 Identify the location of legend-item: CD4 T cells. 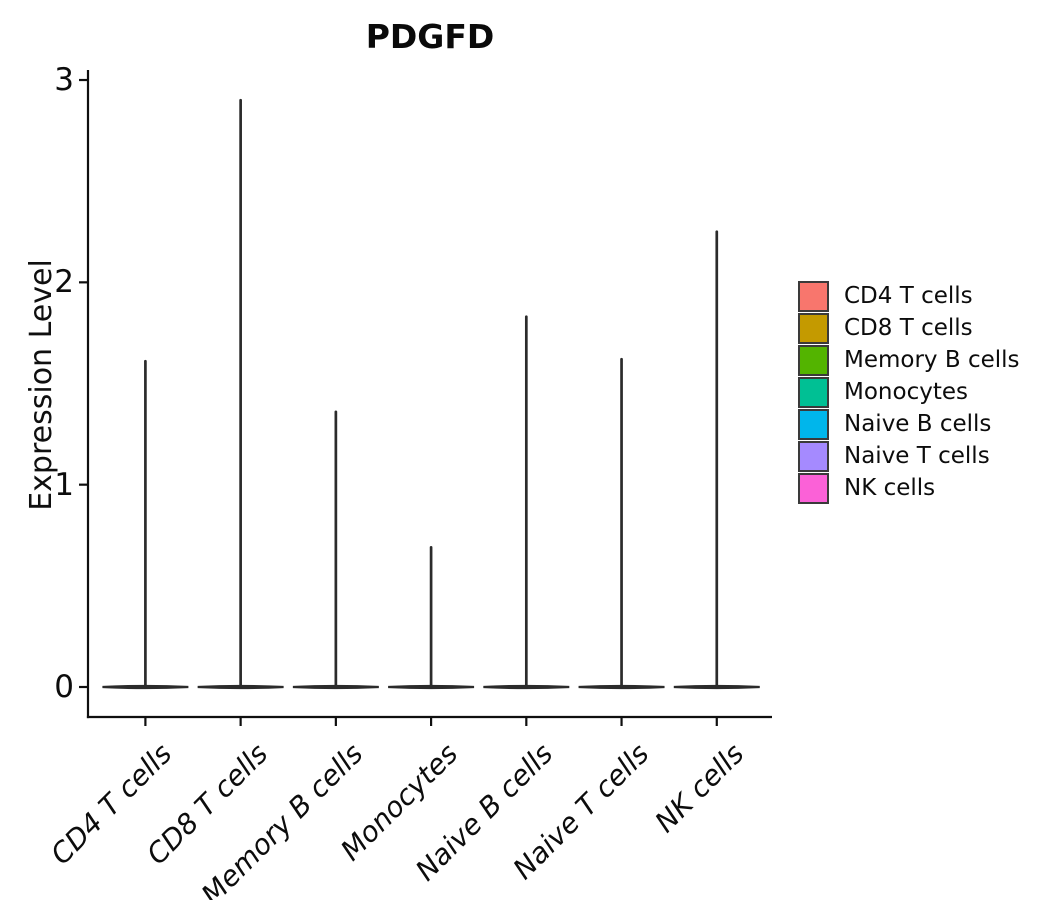
(909, 296).